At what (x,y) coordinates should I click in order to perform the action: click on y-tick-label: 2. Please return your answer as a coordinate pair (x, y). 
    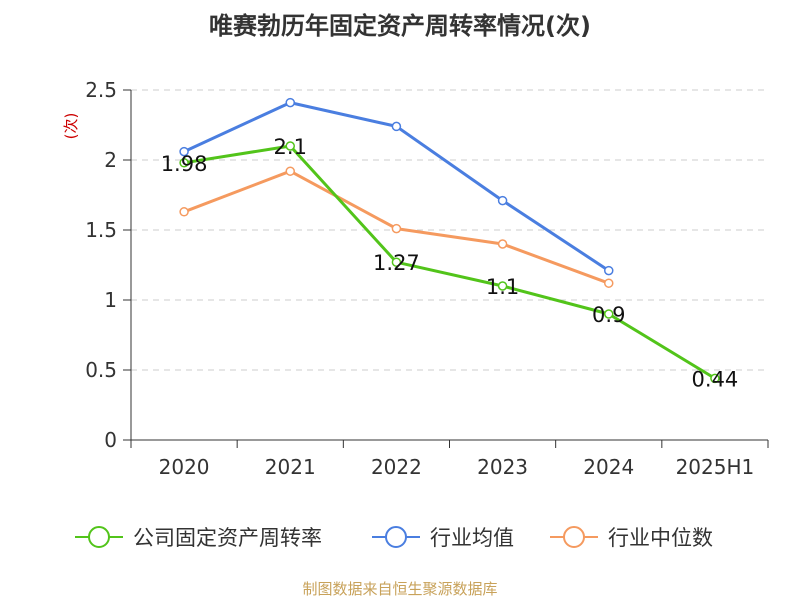
    Looking at the image, I should click on (110, 160).